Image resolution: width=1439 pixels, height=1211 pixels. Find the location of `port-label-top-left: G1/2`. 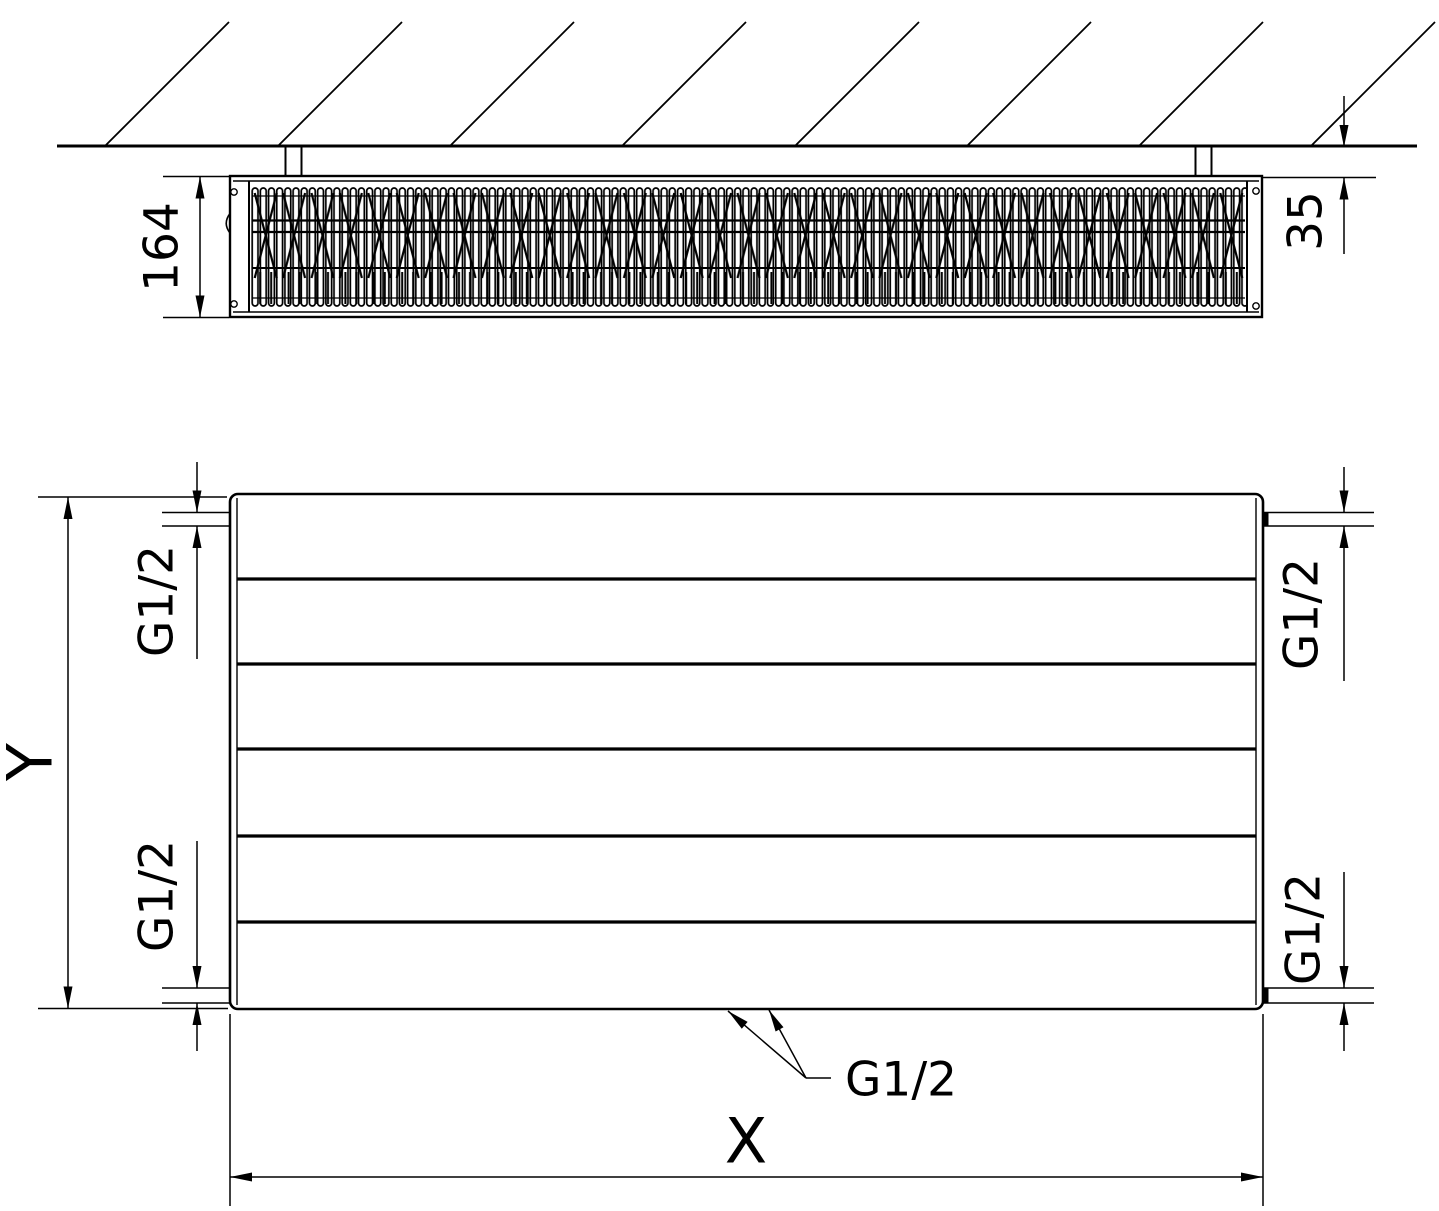

port-label-top-left: G1/2 is located at coordinates (157, 601).